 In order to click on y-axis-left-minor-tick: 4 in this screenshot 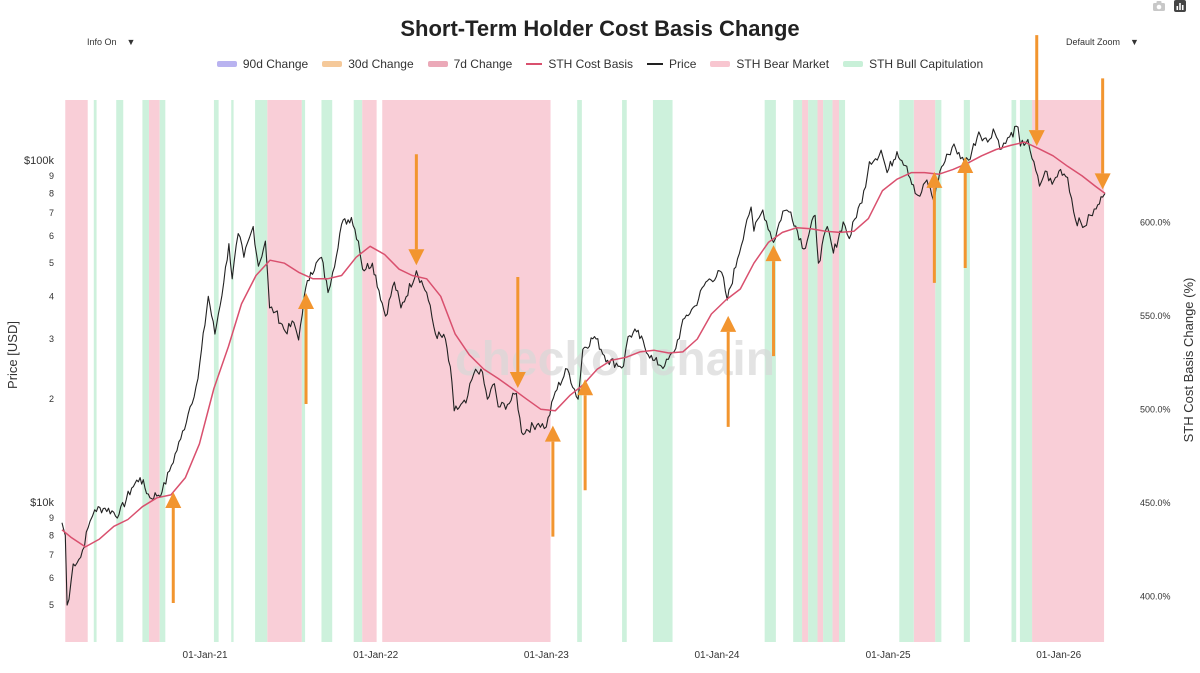, I will do `click(51, 296)`.